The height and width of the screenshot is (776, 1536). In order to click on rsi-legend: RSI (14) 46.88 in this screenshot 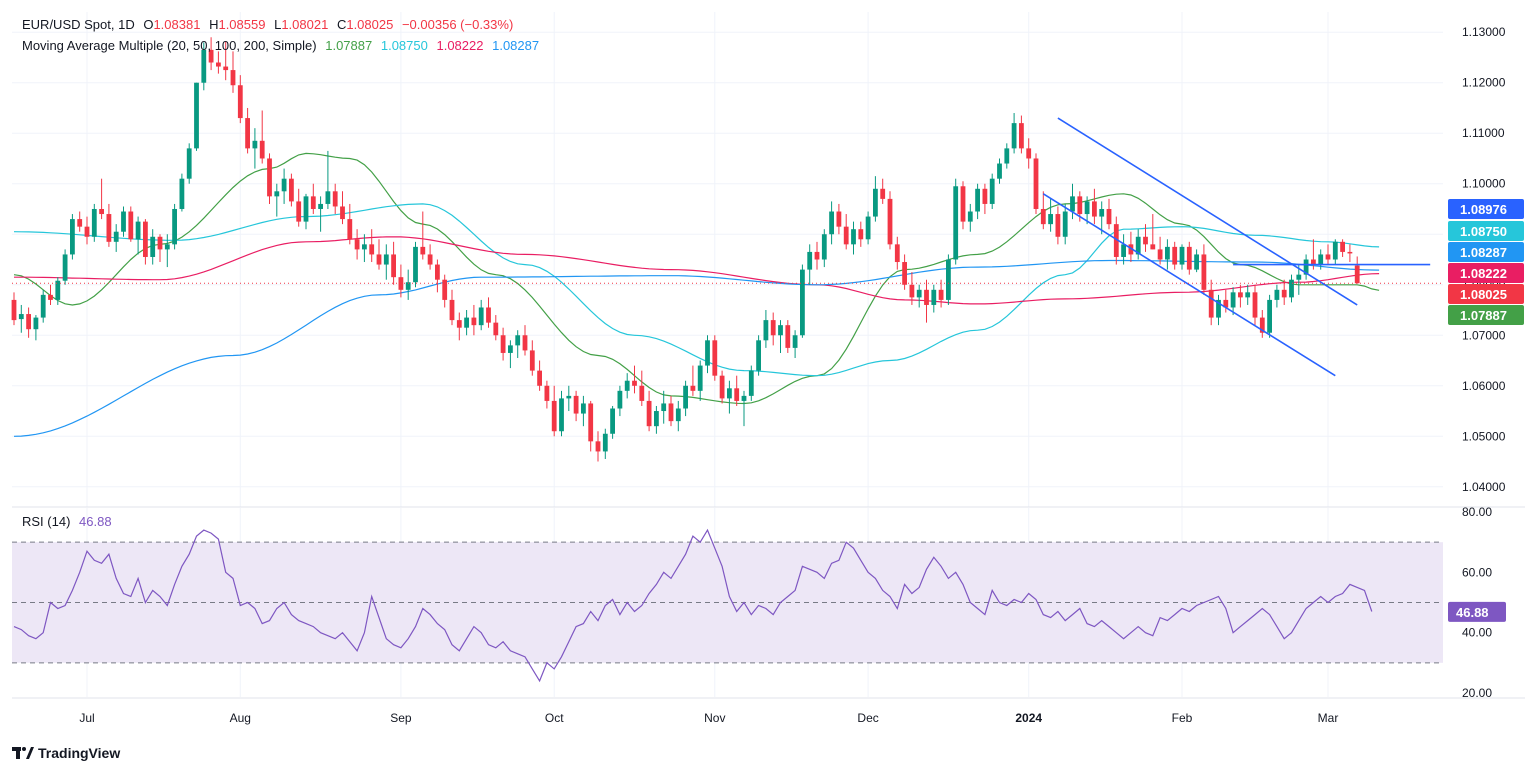, I will do `click(69, 521)`.